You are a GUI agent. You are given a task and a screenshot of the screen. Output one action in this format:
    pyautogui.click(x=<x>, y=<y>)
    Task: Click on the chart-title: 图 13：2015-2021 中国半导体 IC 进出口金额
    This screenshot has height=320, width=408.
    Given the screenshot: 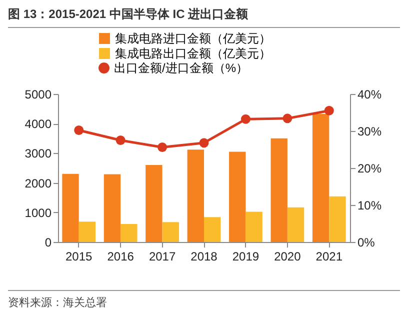 What is the action you would take?
    pyautogui.click(x=204, y=17)
    